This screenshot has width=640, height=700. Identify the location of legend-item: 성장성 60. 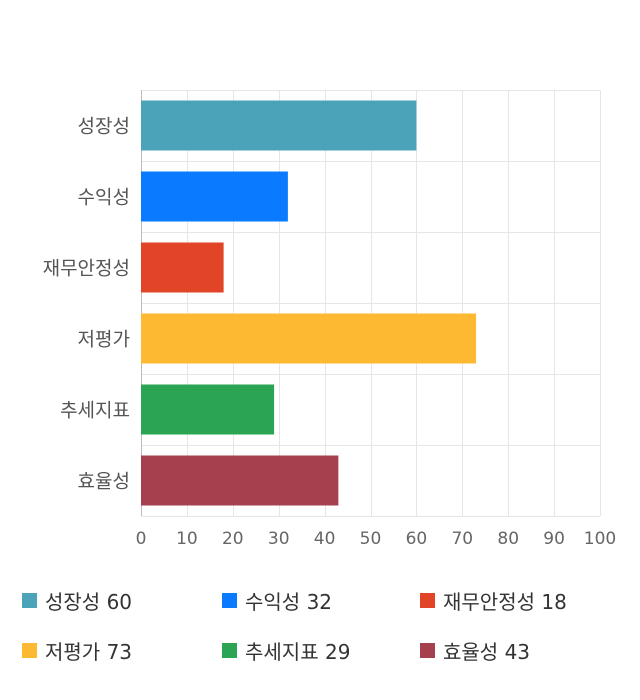
(77, 600).